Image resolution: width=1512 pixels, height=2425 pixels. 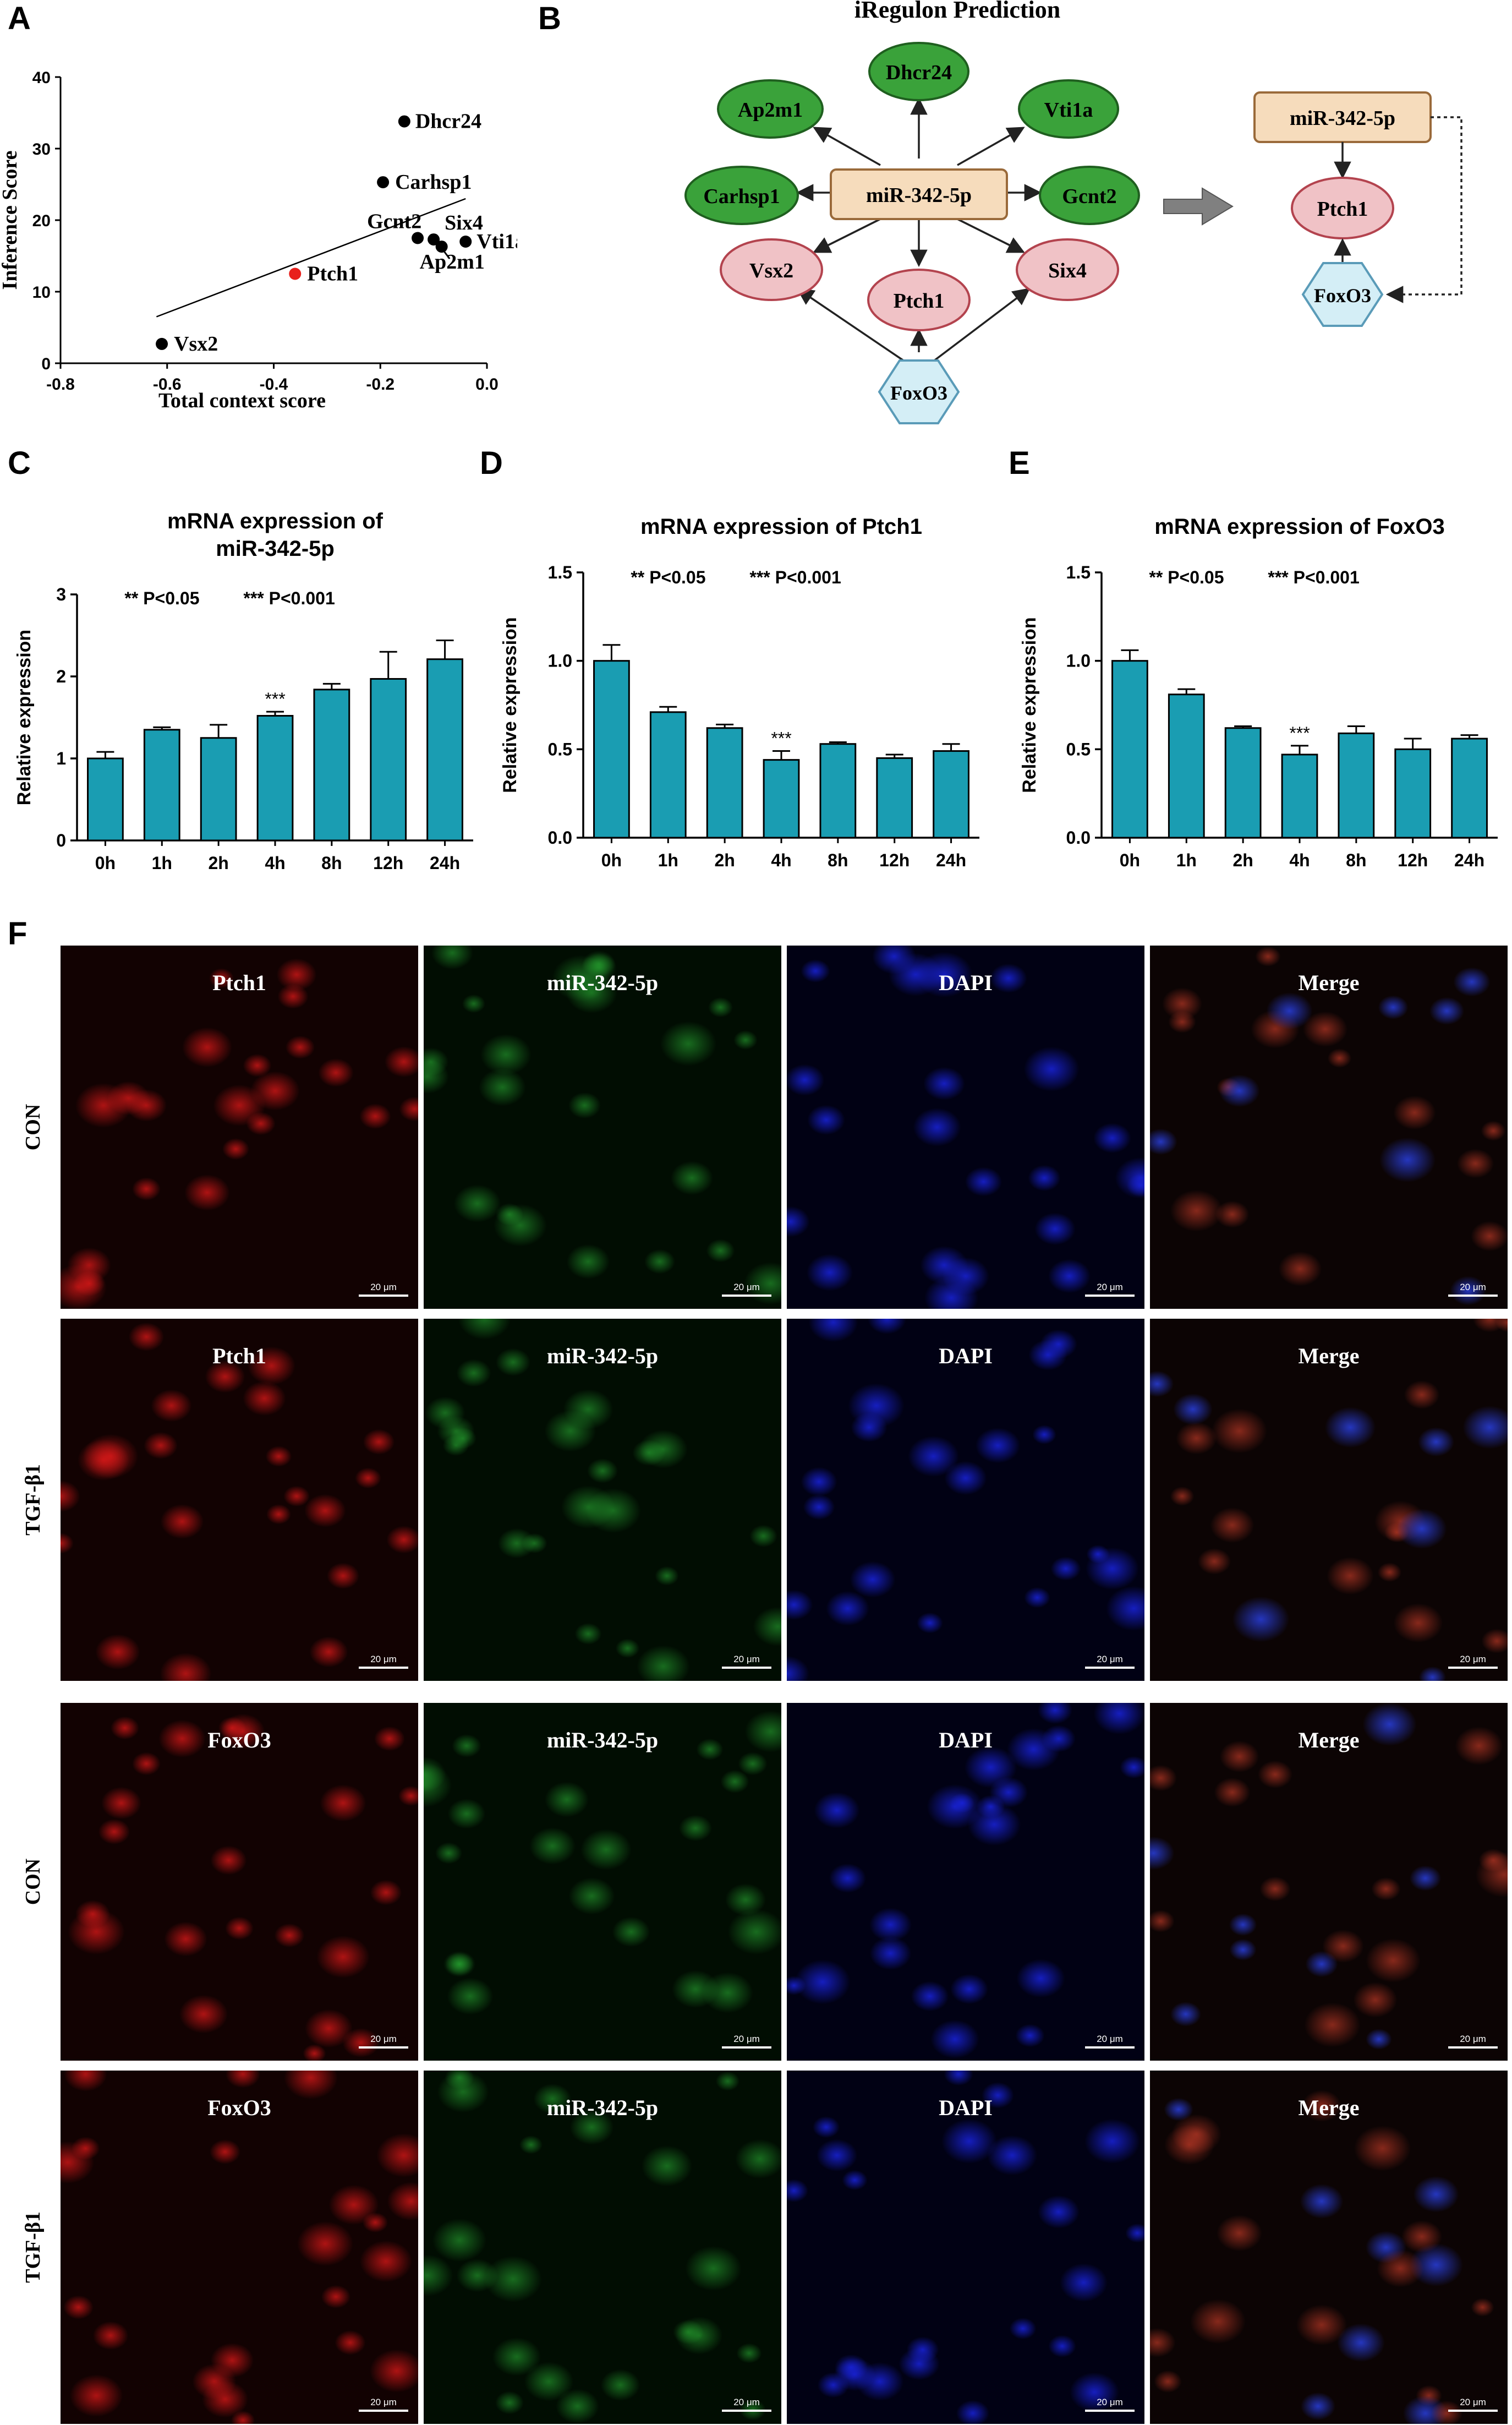 What do you see at coordinates (1299, 527) in the screenshot?
I see `chart-title: mRNA expression of FoxO3` at bounding box center [1299, 527].